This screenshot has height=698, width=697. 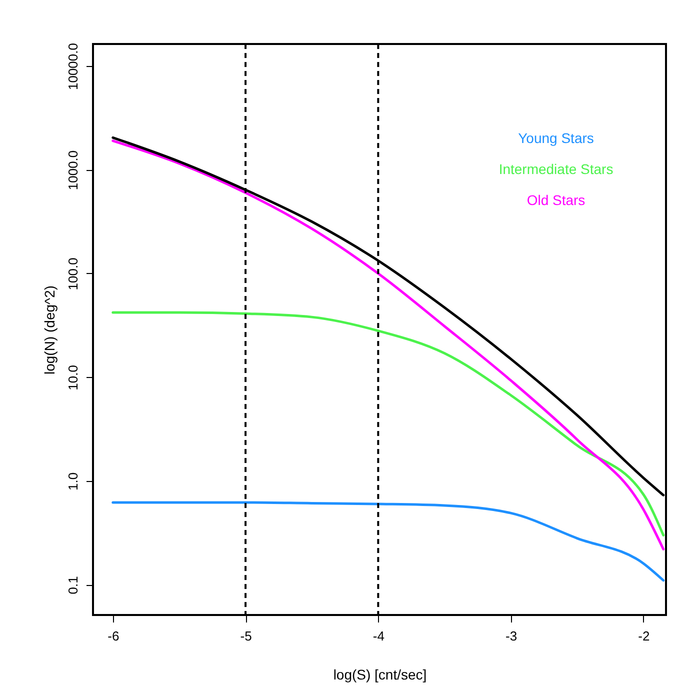 What do you see at coordinates (50, 330) in the screenshot?
I see `y-axis-title: log(N) (deg^2)` at bounding box center [50, 330].